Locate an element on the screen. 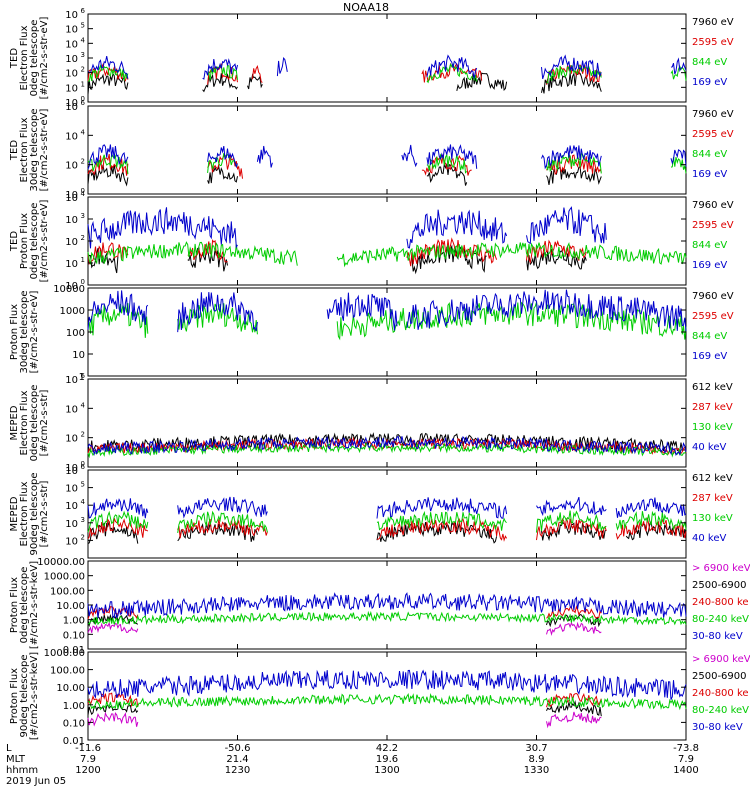 The height and width of the screenshot is (800, 750). x-row-label-l: L is located at coordinates (9, 748).